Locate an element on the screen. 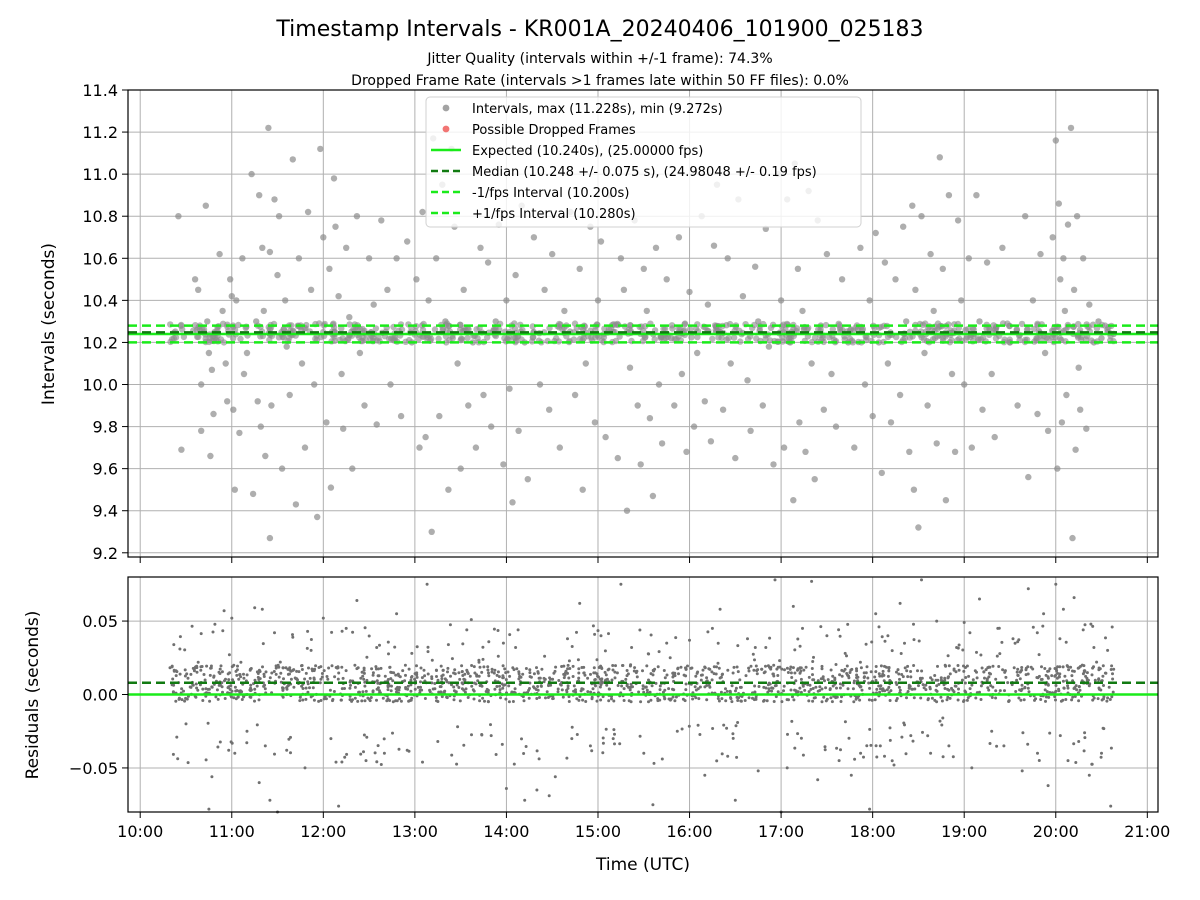  intervals-y-tick-label: 11.2 is located at coordinates (100, 132).